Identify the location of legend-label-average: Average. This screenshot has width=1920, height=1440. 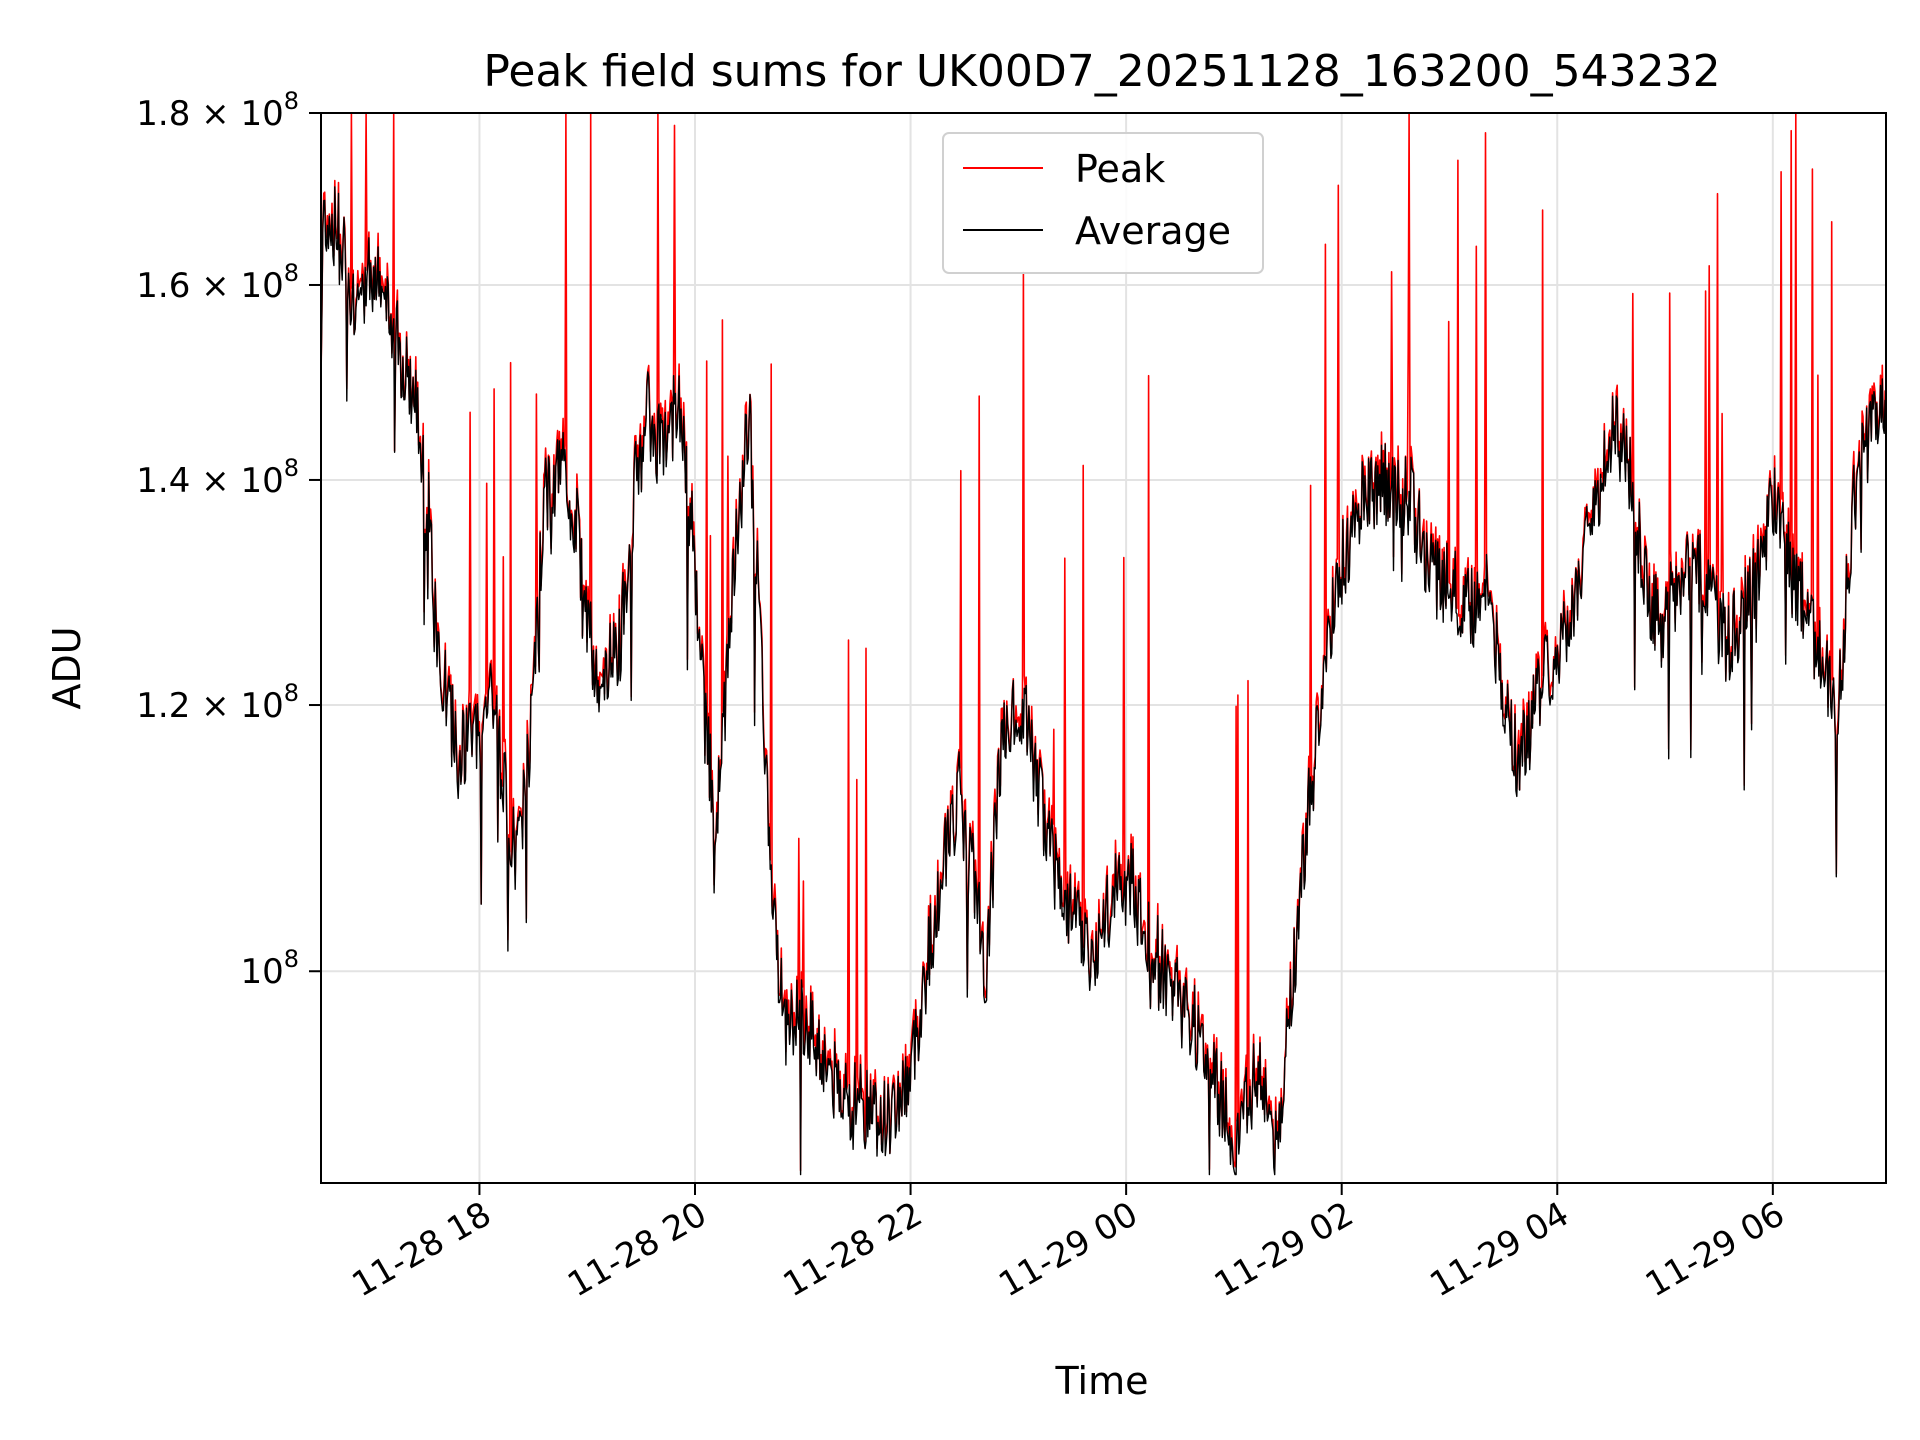
(1153, 231).